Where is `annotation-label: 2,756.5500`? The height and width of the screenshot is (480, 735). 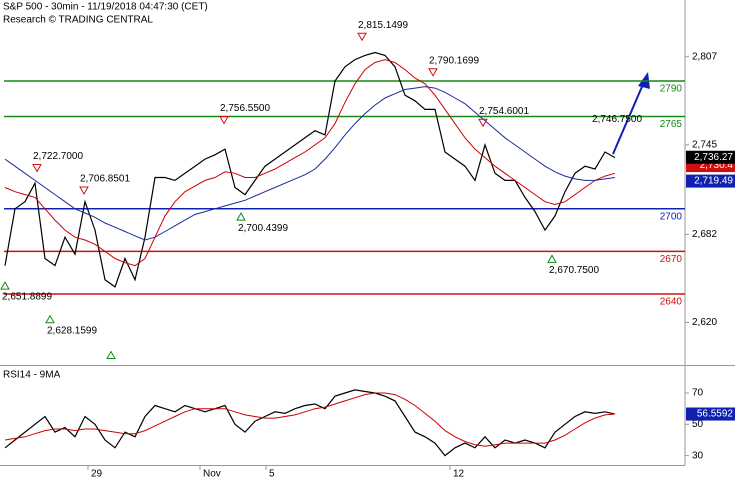
annotation-label: 2,756.5500 is located at coordinates (245, 108).